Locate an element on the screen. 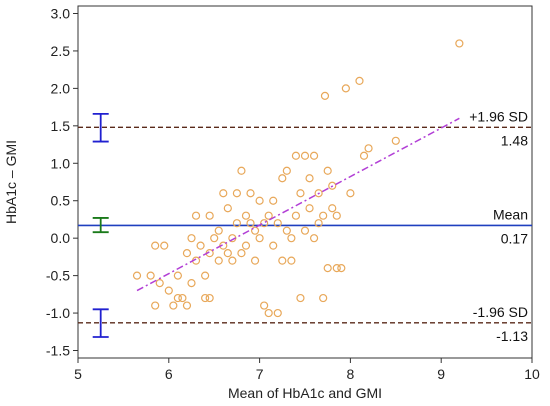  y-tick-label: 2.5 is located at coordinates (61, 51).